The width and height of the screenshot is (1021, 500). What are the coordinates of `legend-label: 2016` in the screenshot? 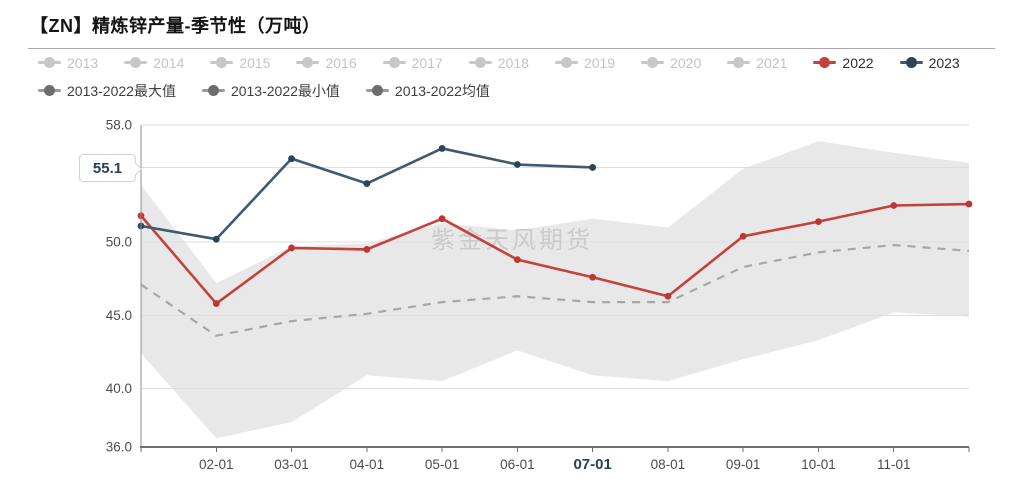 It's located at (341, 62).